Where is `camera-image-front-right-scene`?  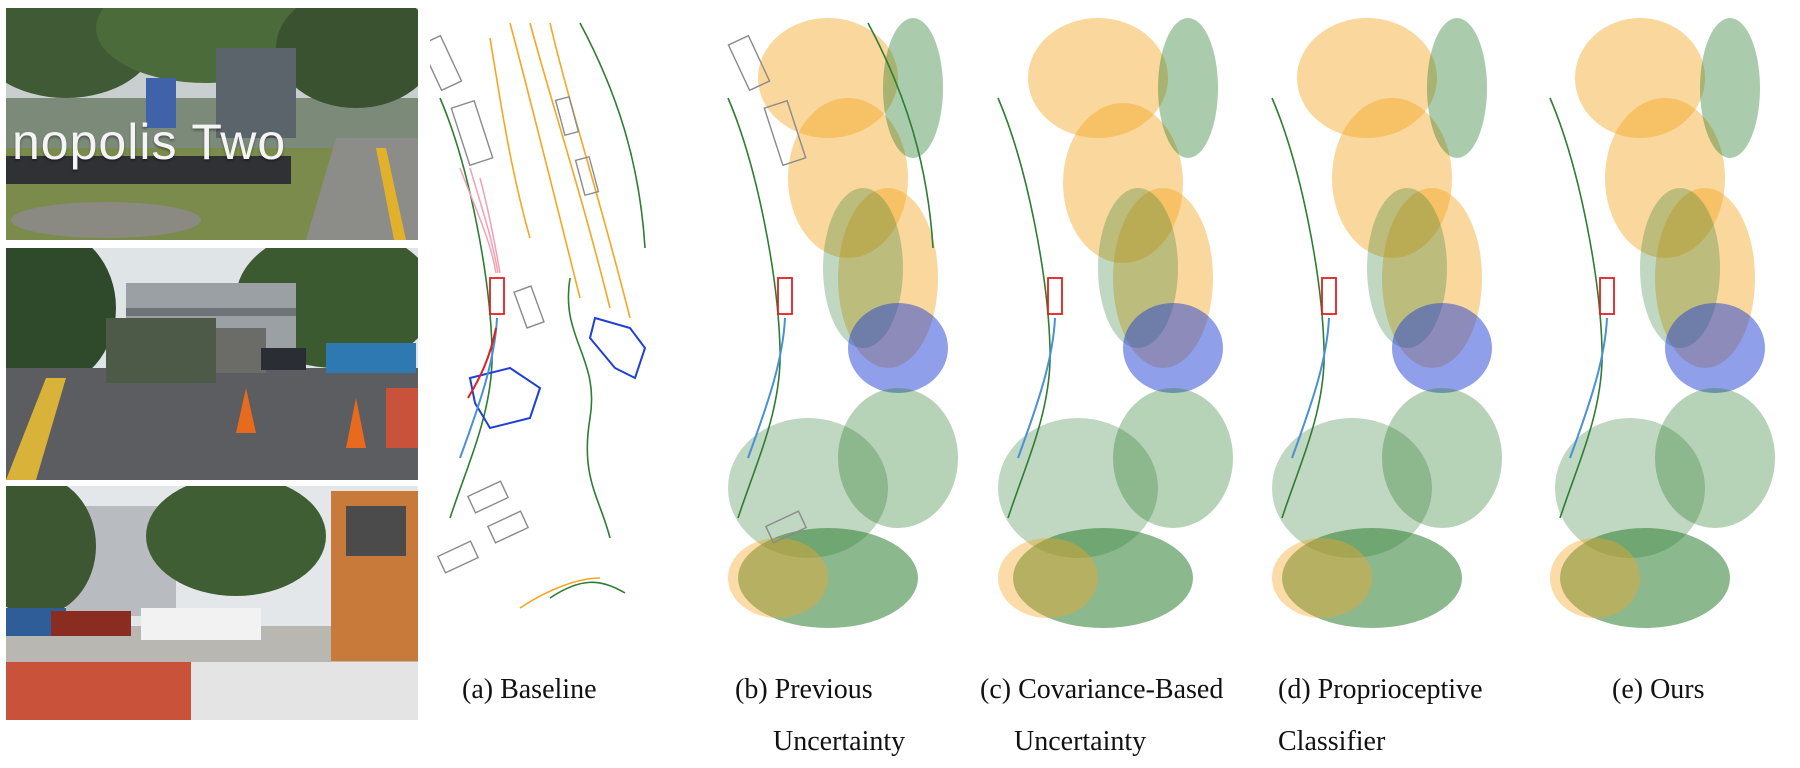 camera-image-front-right-scene is located at coordinates (212, 603).